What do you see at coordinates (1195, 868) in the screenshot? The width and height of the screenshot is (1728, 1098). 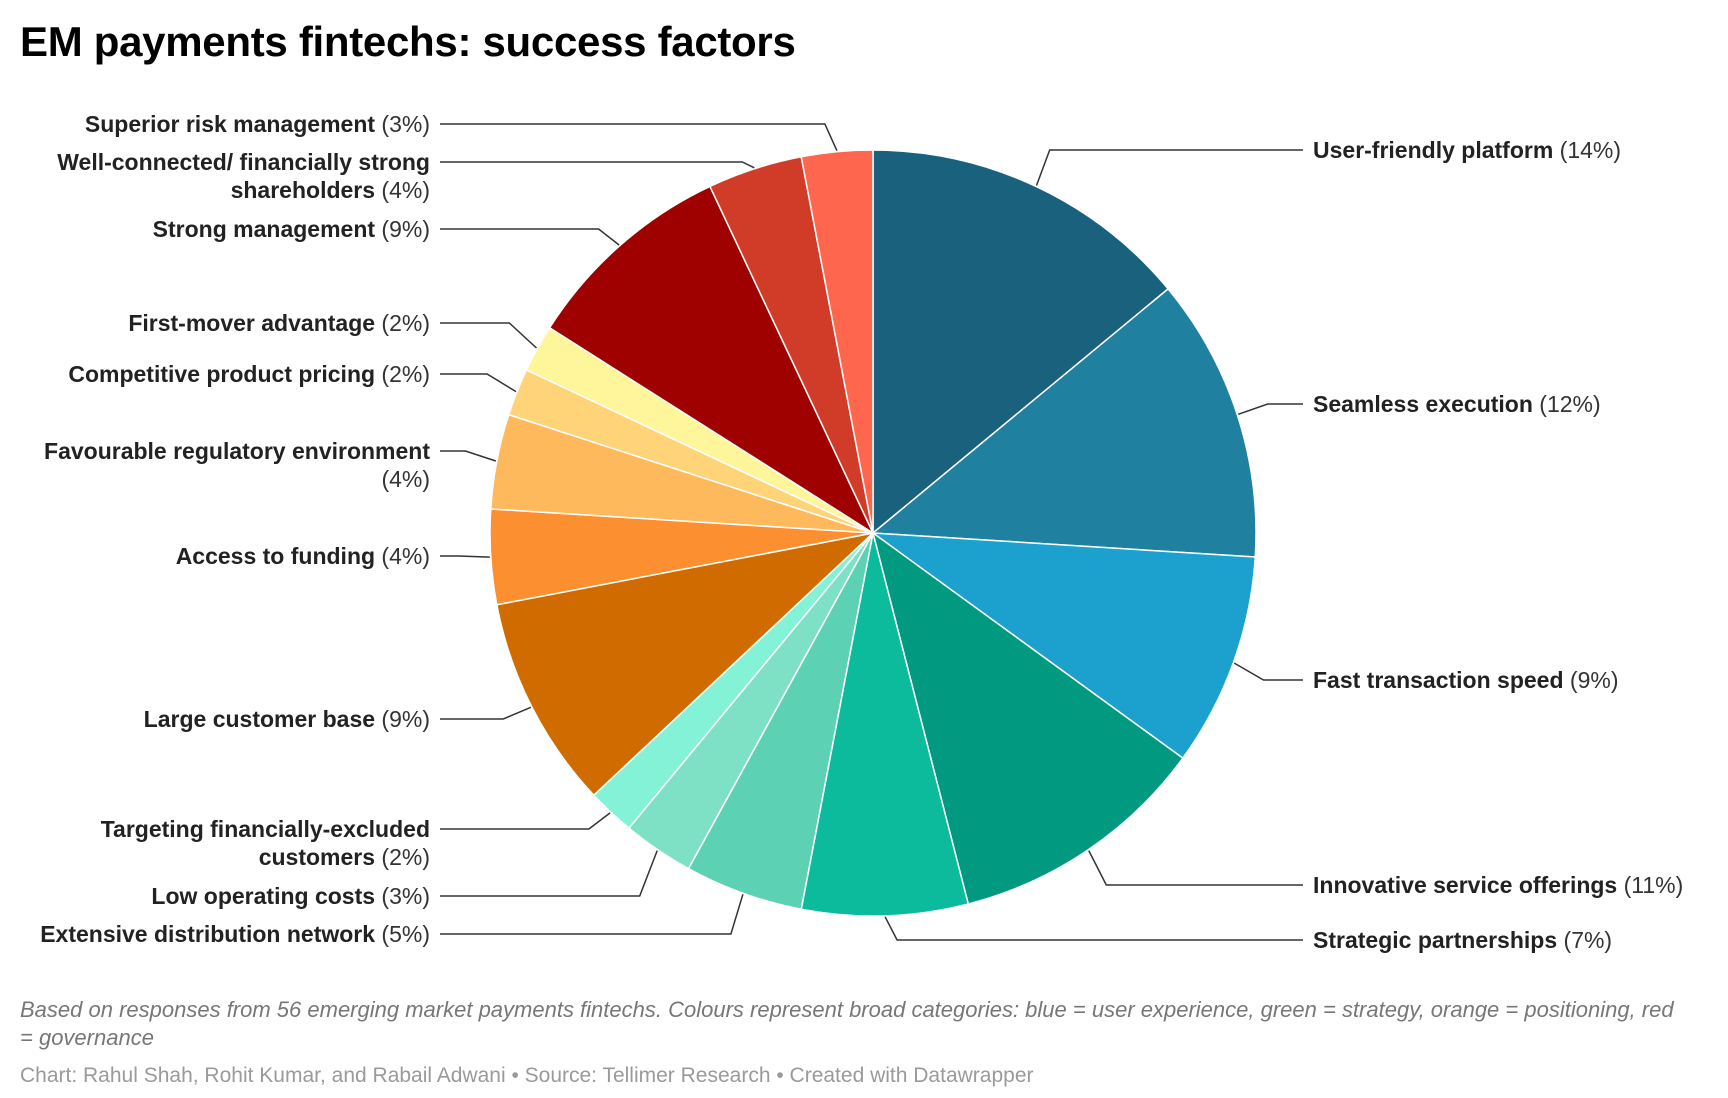 I see `leader-line-innovative-service-offerings` at bounding box center [1195, 868].